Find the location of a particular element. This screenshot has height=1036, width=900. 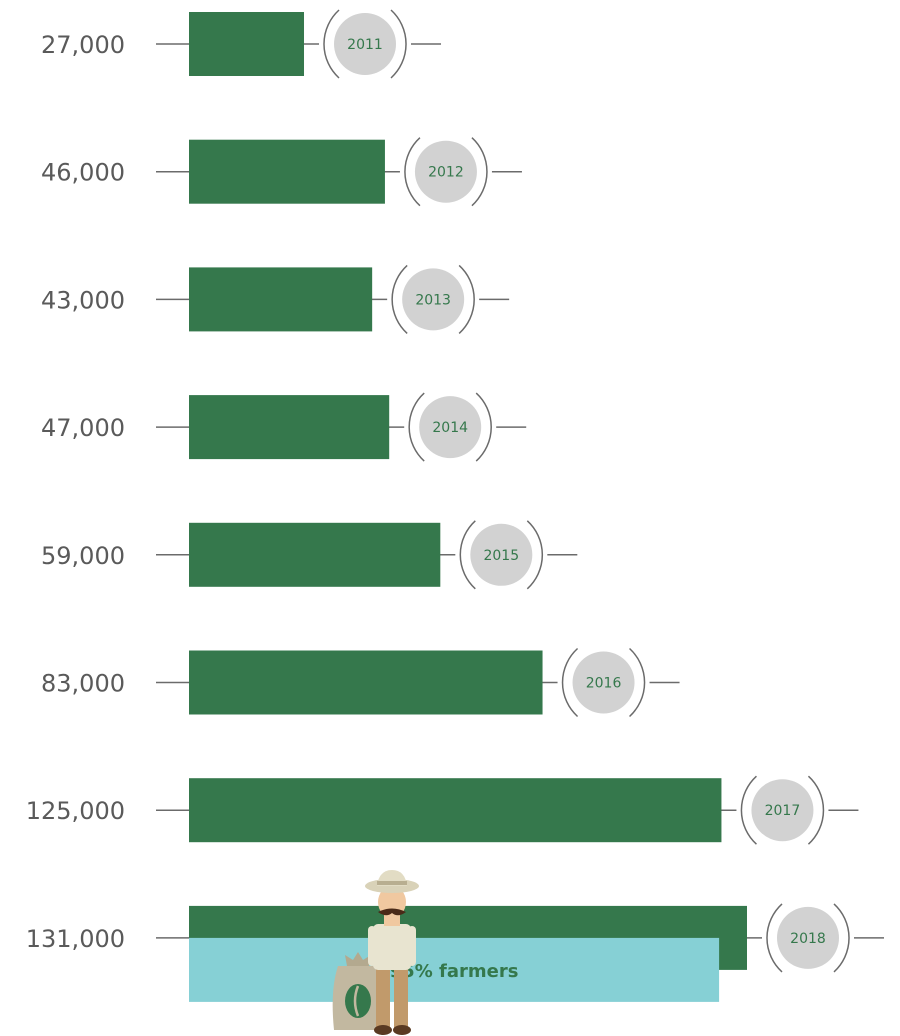

value-label: 47,000 is located at coordinates (83, 428).